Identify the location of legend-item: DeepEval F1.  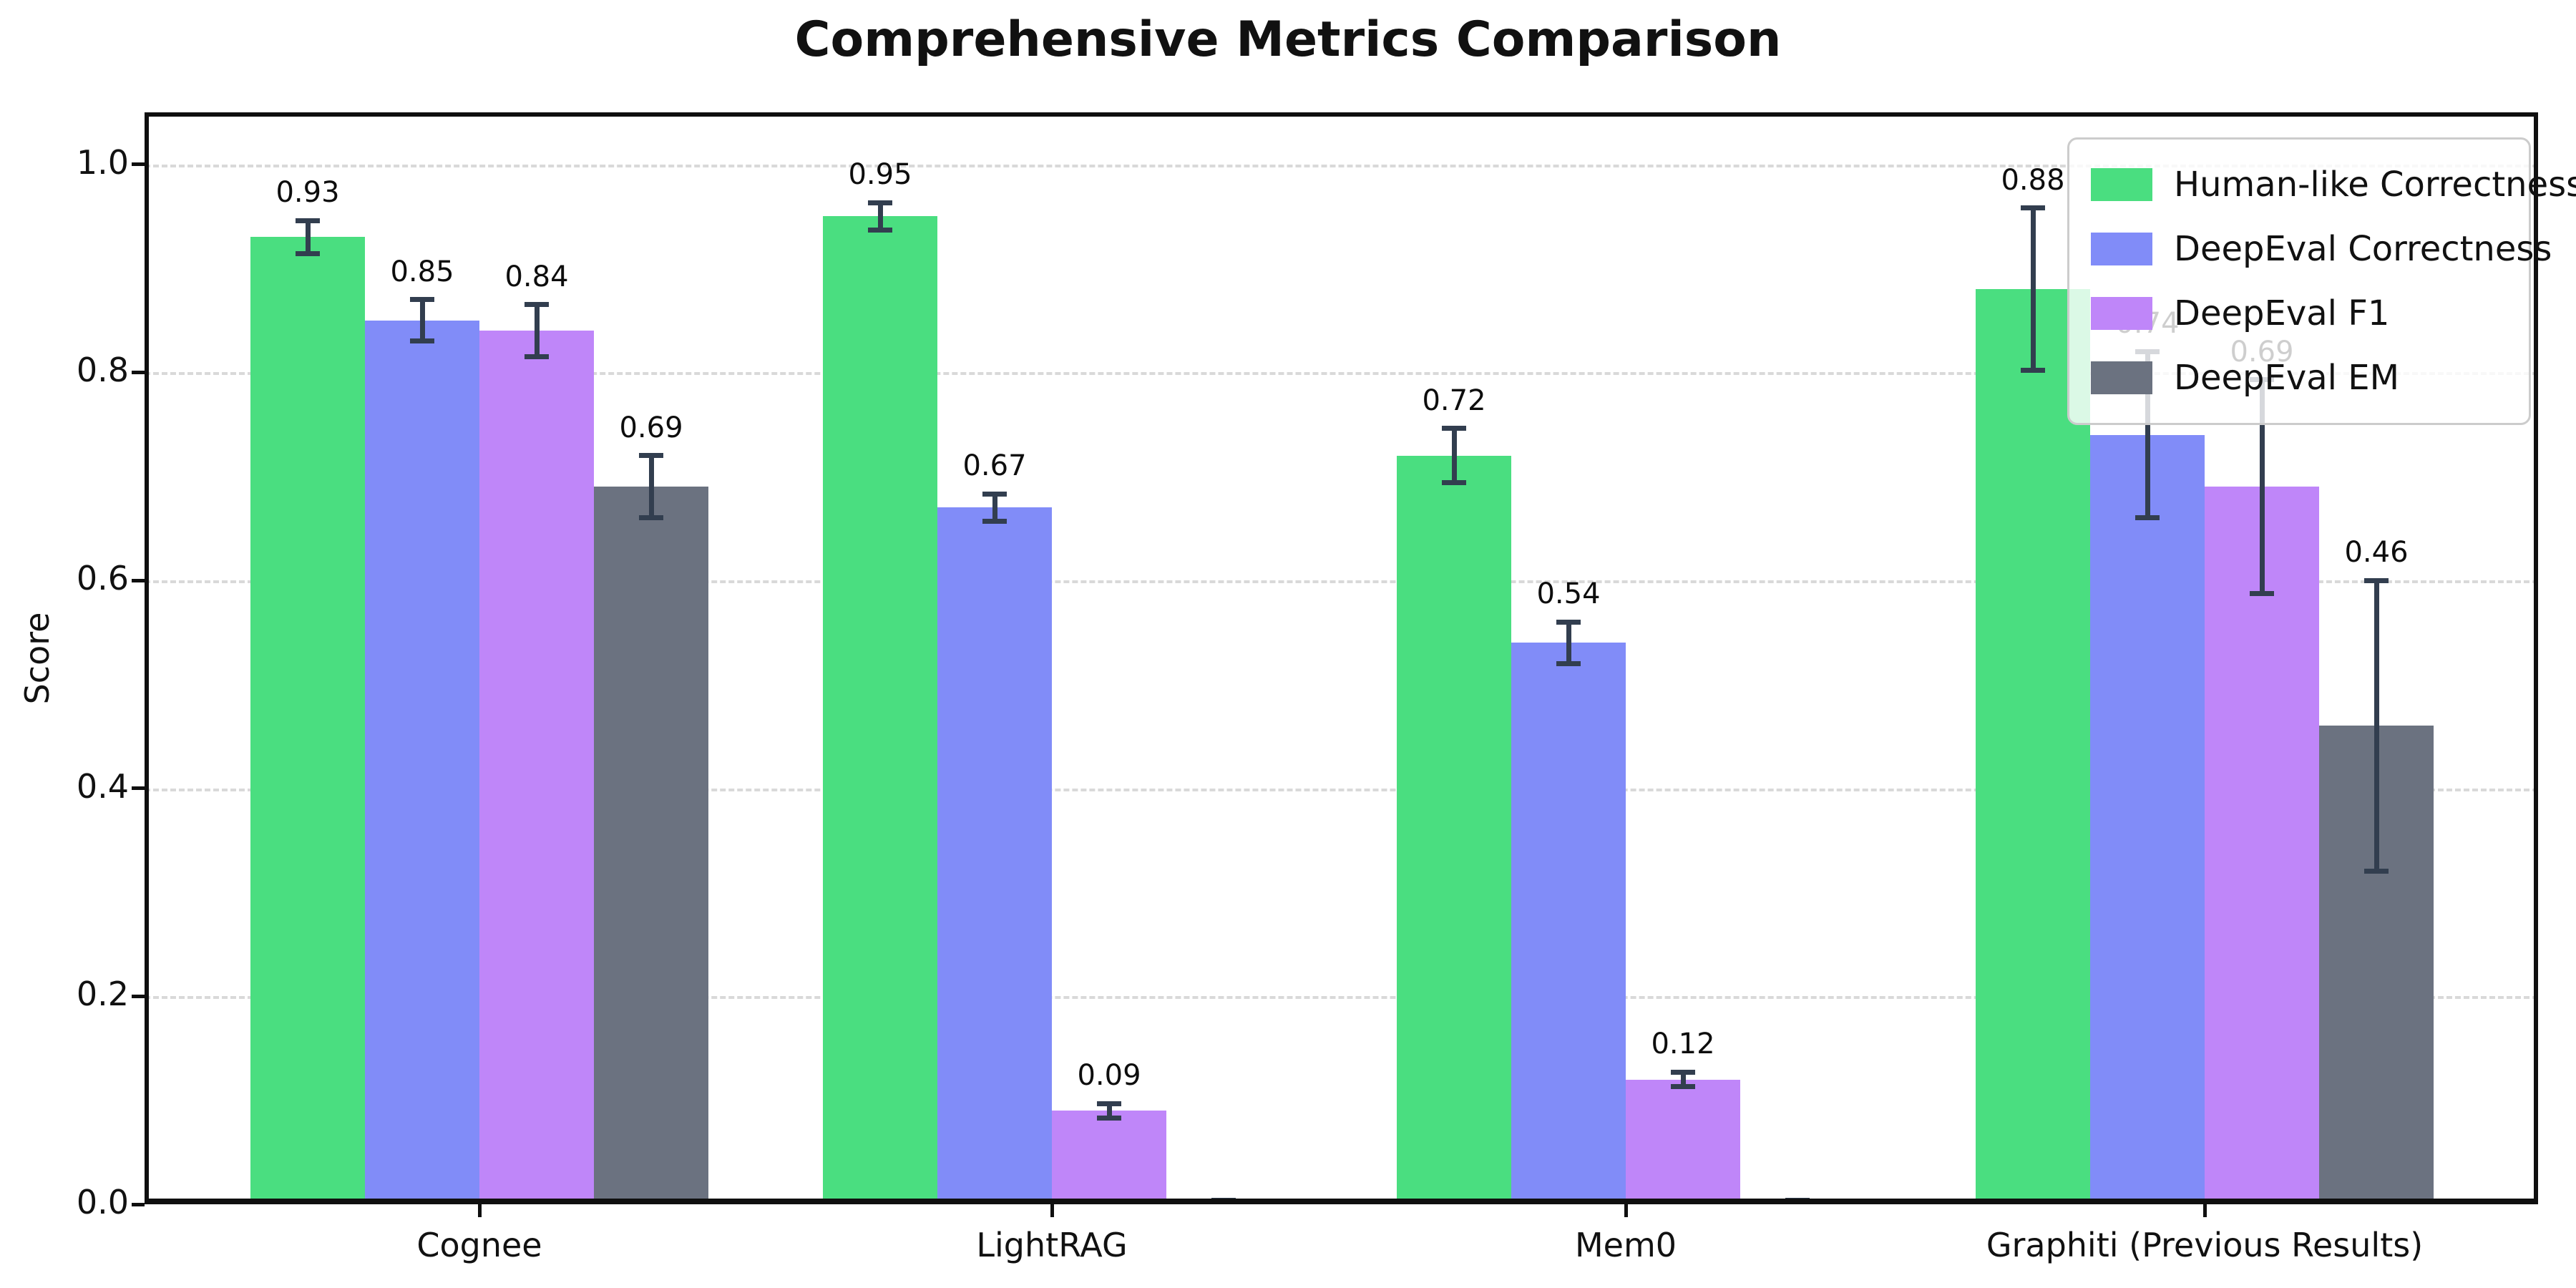
(2299, 313).